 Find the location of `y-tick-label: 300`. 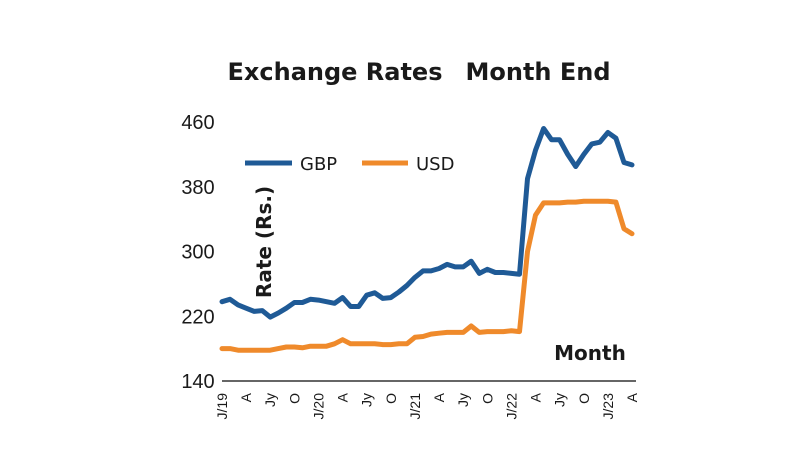

y-tick-label: 300 is located at coordinates (197, 253).